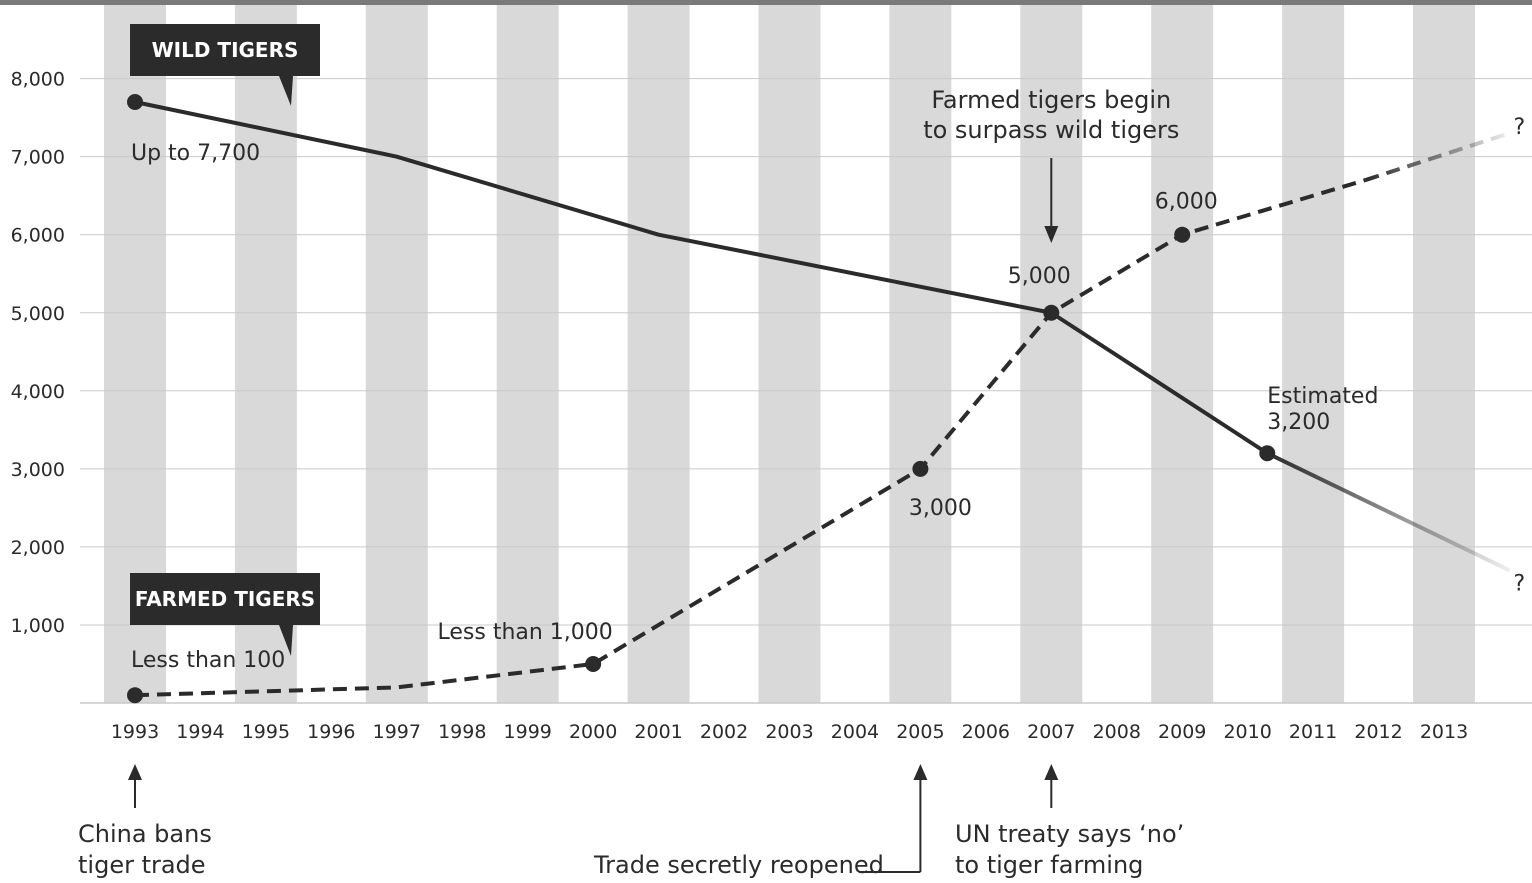 This screenshot has height=883, width=1532. Describe the element at coordinates (38, 80) in the screenshot. I see `y-tick-label: 8,000` at that location.